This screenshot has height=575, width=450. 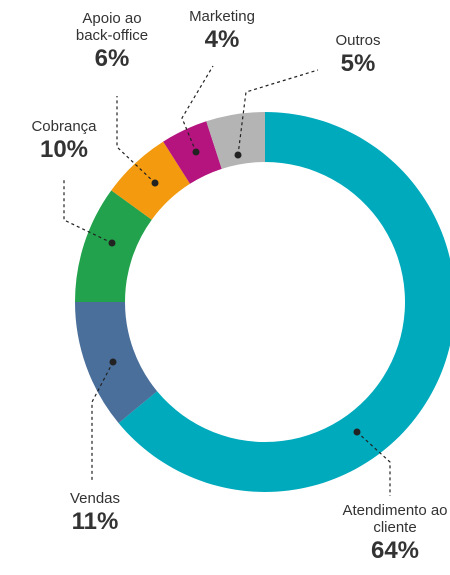 I want to click on segment-label: Apoio ao back-office 6%, so click(x=112, y=42).